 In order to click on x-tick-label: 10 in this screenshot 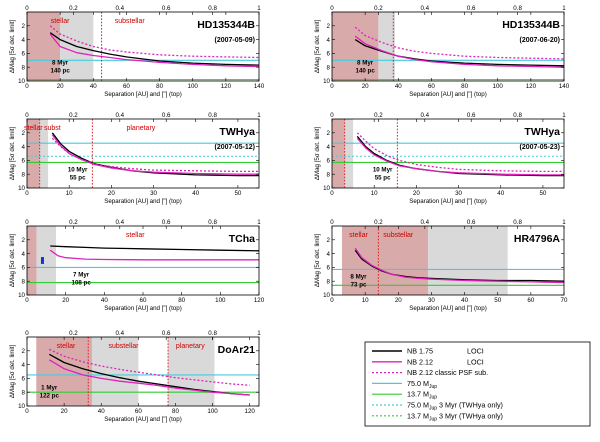, I will do `click(374, 193)`.